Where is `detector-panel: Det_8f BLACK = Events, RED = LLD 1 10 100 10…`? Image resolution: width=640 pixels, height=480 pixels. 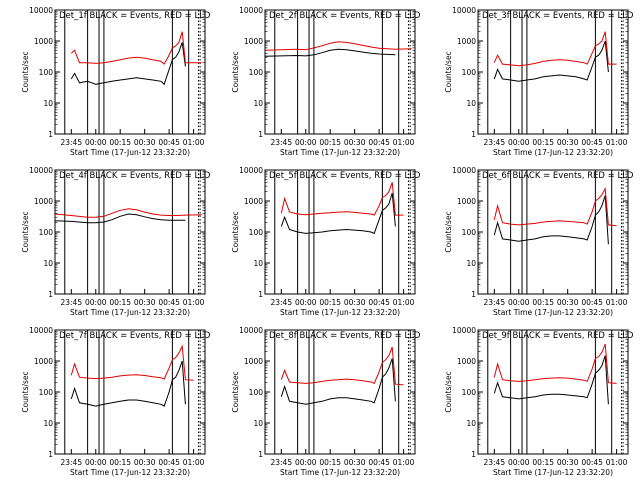 detector-panel: Det_8f BLACK = Events, RED = LLD 1 10 100 10… is located at coordinates (326, 401).